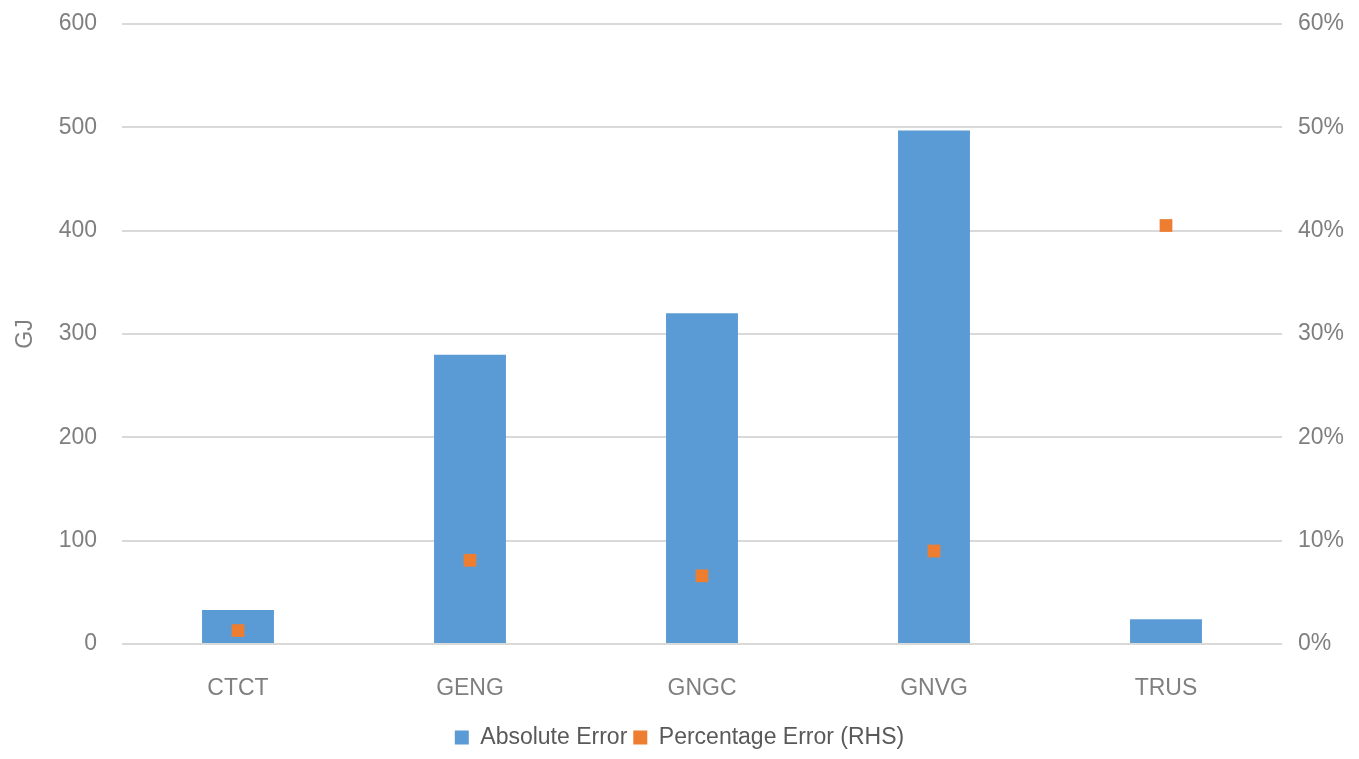 The image size is (1359, 759). What do you see at coordinates (238, 687) in the screenshot?
I see `x-tick-label: CTCT` at bounding box center [238, 687].